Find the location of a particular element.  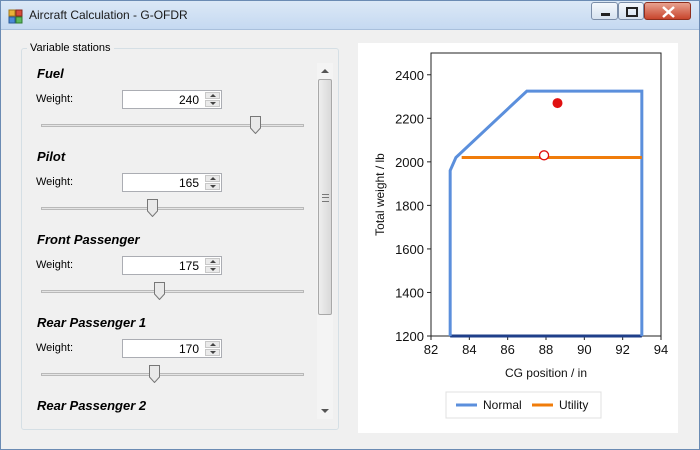

stations-group-label: Variable stations is located at coordinates (70, 48).